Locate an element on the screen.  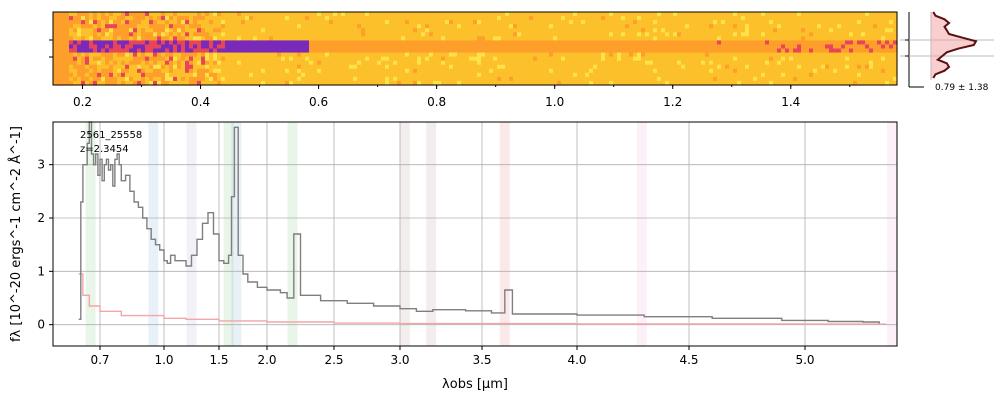
x-tick-label: 0.7 is located at coordinates (99, 360).